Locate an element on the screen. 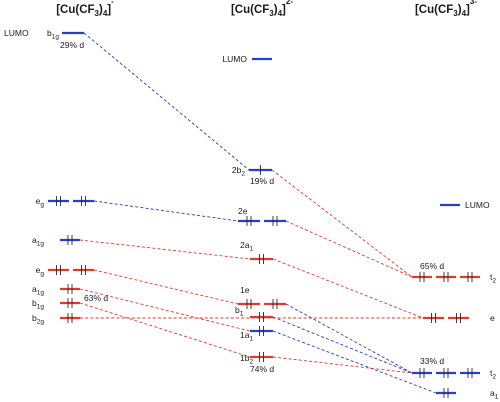 Image resolution: width=500 pixels, height=402 pixels. level-M_2a1: 2a1 is located at coordinates (256, 252).